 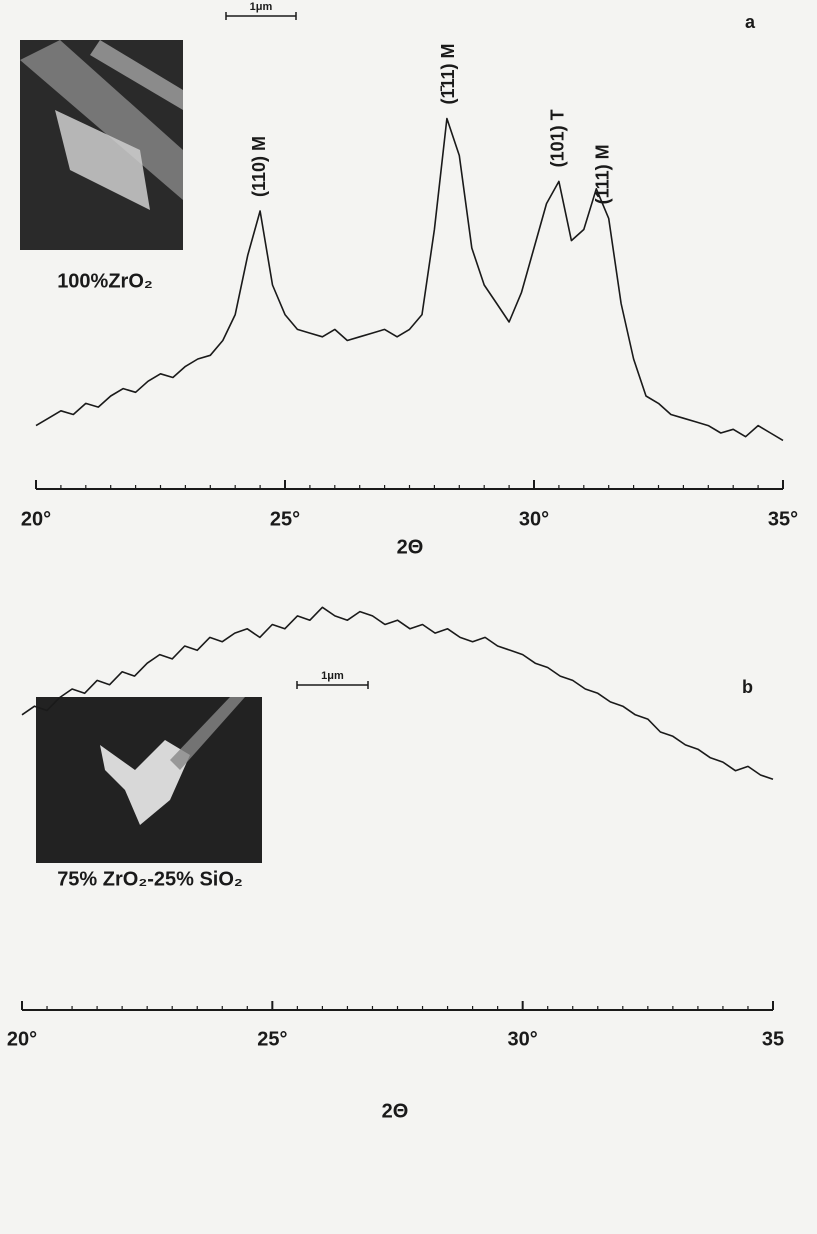 I want to click on inset-label: 75% ZrO₂-25% SiO₂, so click(x=150, y=879).